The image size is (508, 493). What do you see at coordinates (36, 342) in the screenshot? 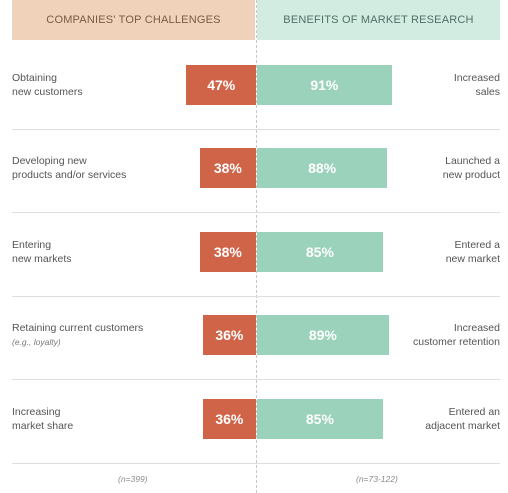
I see `challenge-note: (e.g., loyalty)` at bounding box center [36, 342].